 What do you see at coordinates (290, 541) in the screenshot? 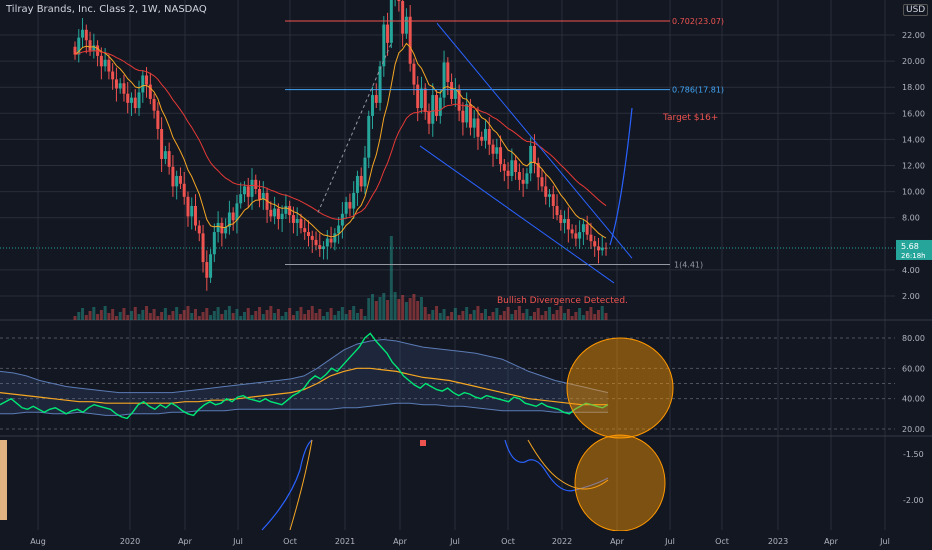
I see `time-tick-4: Oct` at bounding box center [290, 541].